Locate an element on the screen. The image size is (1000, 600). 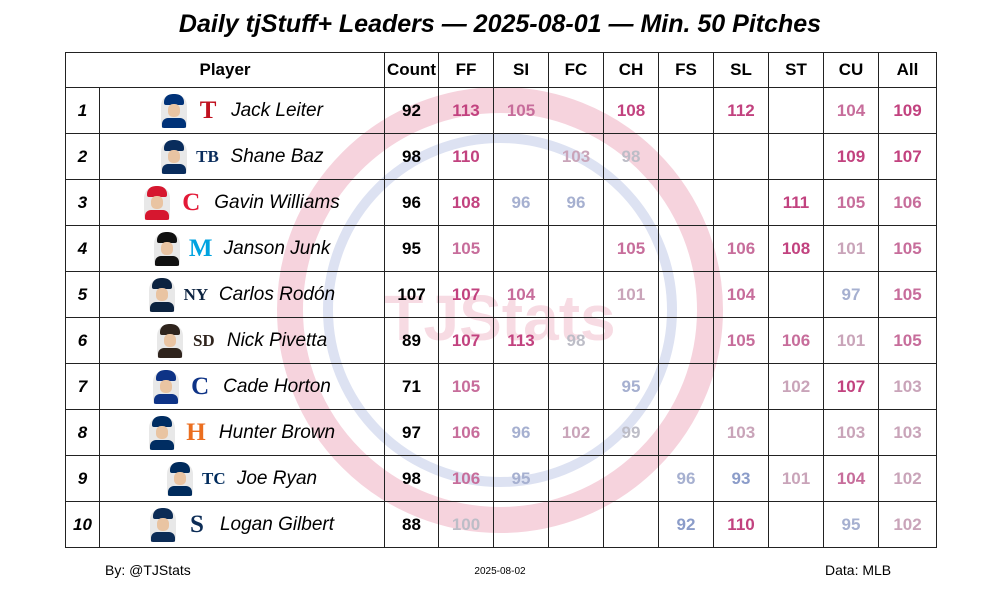
team-logo-icon: H is located at coordinates (196, 432).